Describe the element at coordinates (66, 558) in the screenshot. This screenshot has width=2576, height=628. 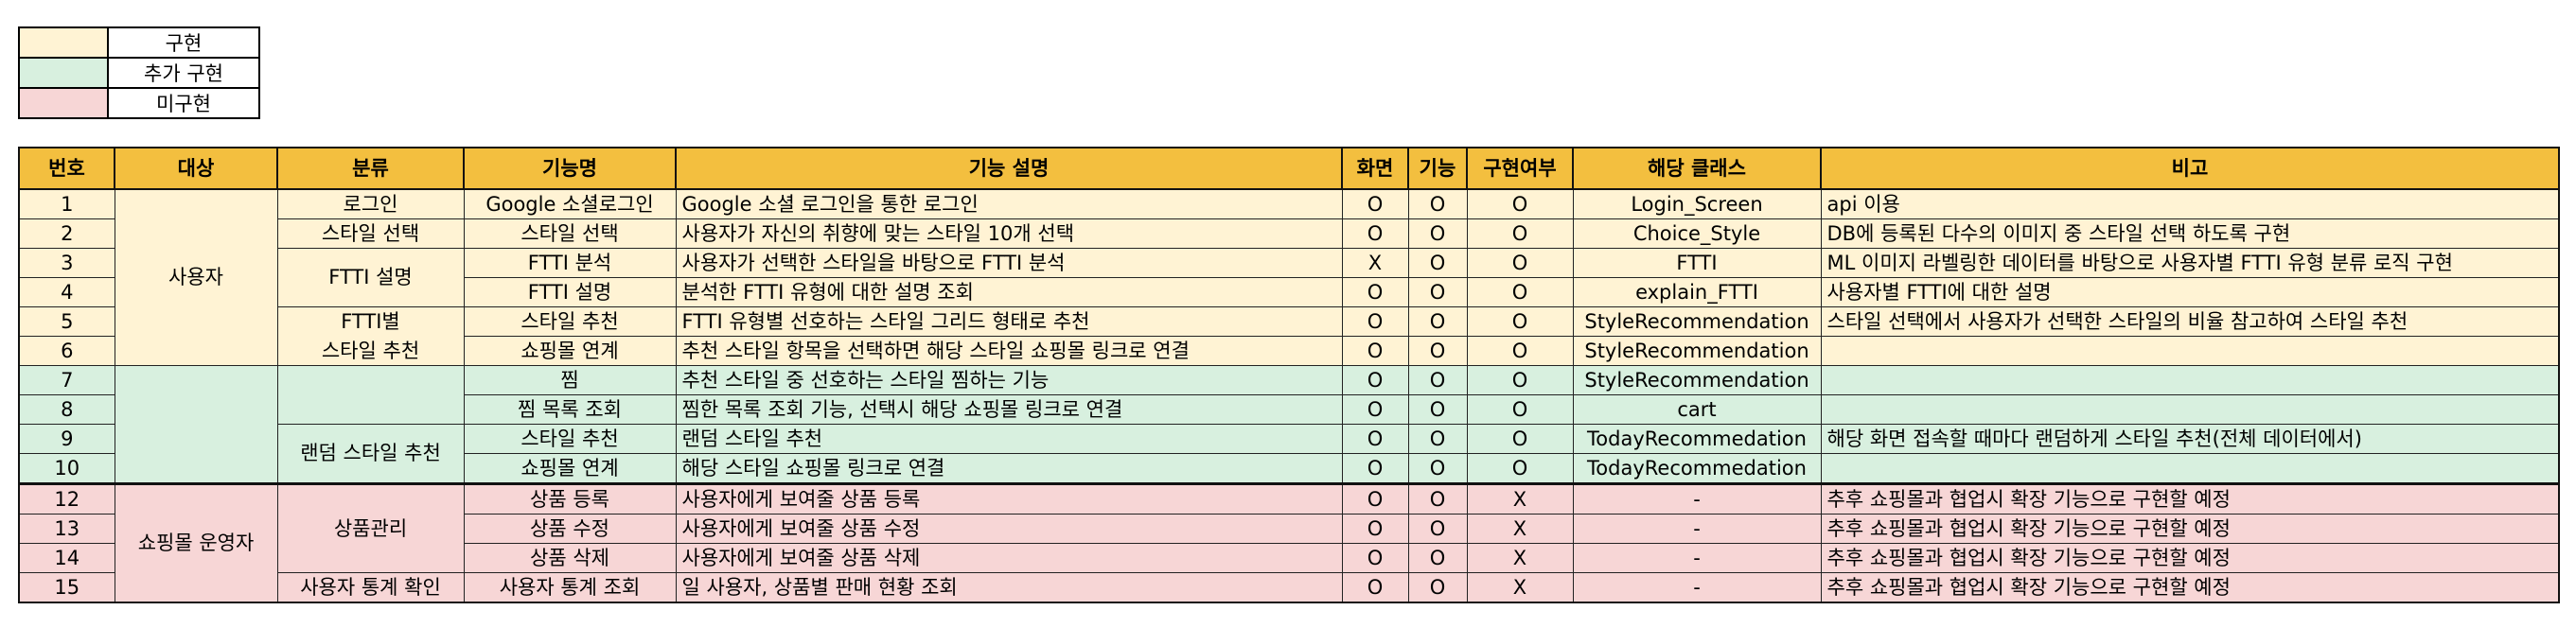
I see `cell-no: 14` at that location.